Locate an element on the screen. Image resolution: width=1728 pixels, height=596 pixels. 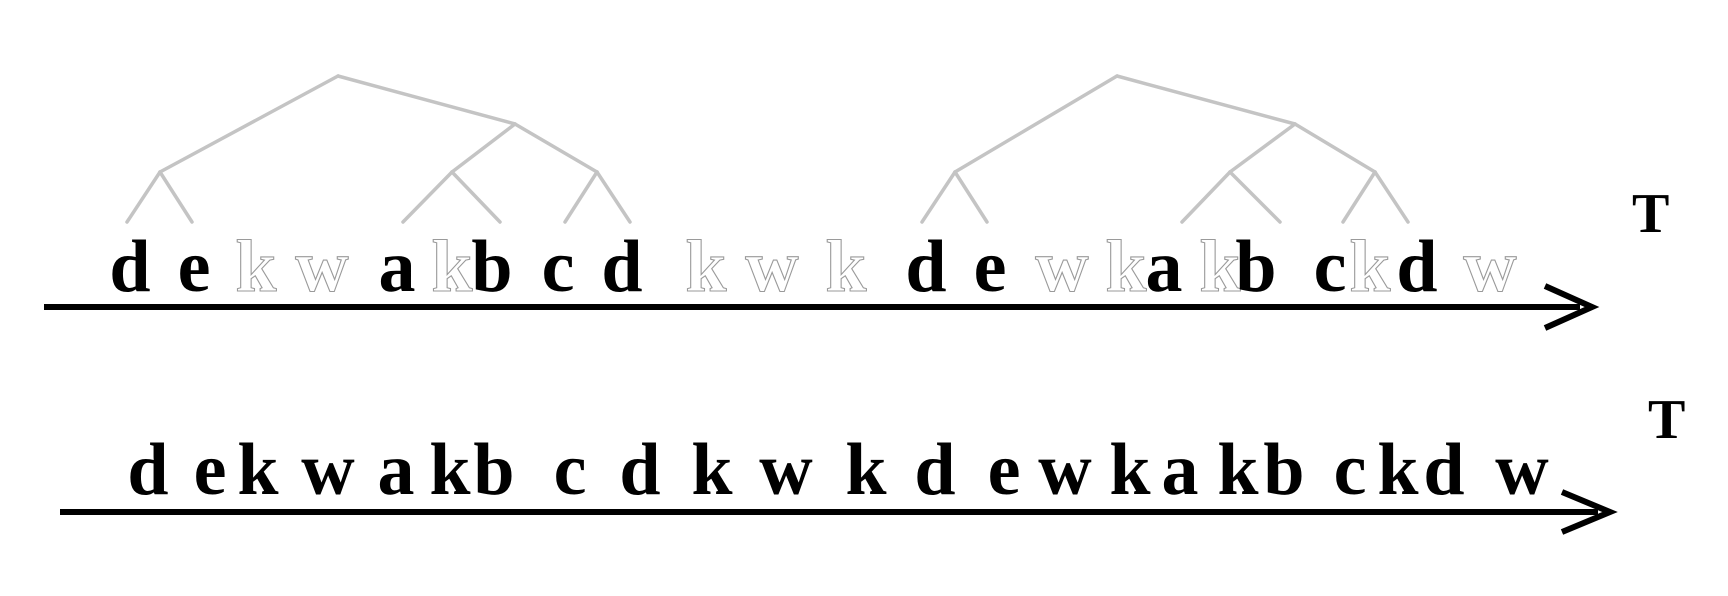
top-axis-label: T is located at coordinates (1650, 214).